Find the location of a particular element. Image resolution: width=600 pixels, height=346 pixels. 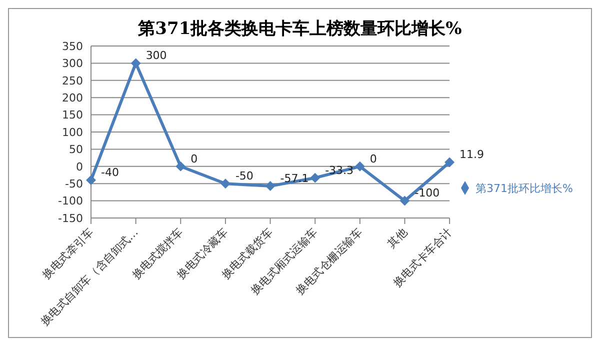

y-tick-label: 150 is located at coordinates (72, 115).